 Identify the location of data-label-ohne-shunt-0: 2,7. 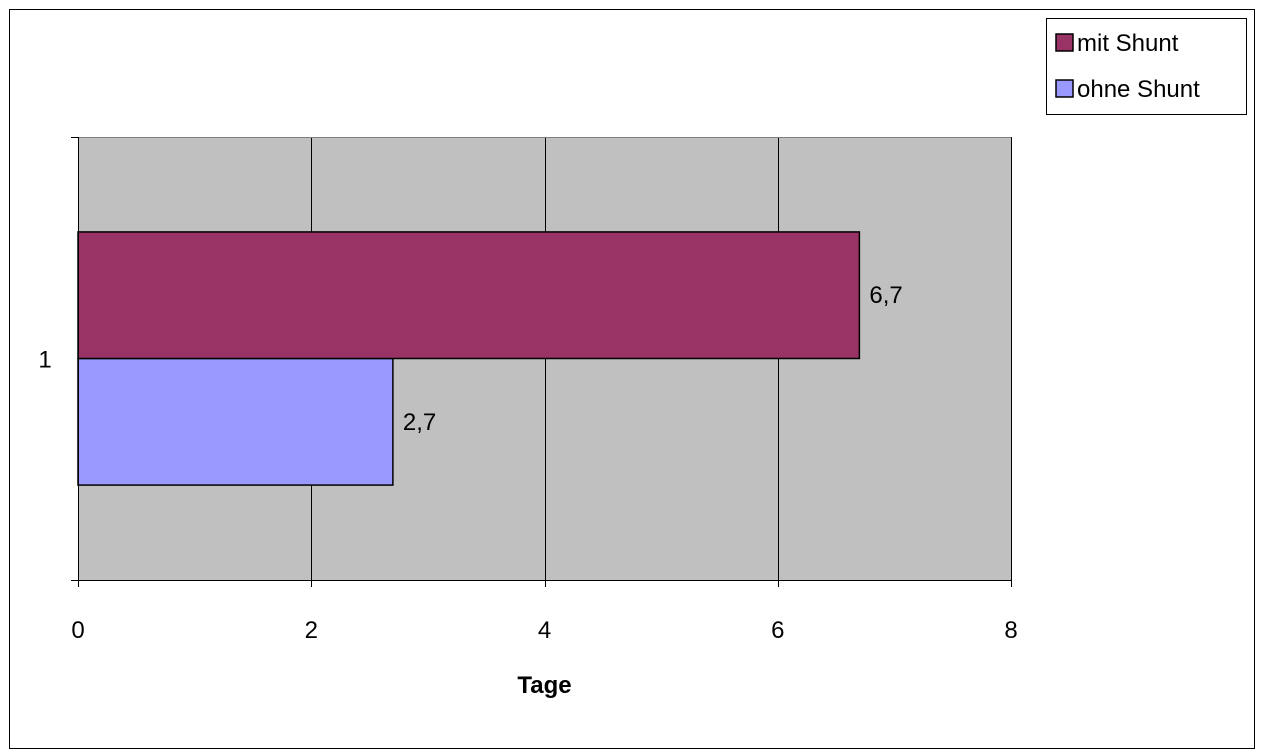
(419, 422).